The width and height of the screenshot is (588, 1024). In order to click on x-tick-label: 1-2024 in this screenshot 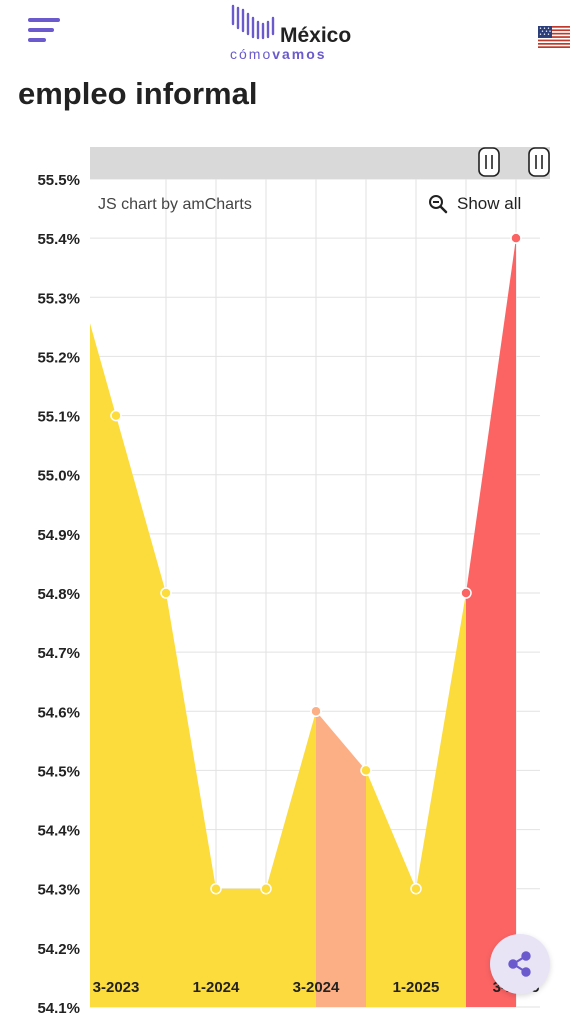, I will do `click(216, 987)`.